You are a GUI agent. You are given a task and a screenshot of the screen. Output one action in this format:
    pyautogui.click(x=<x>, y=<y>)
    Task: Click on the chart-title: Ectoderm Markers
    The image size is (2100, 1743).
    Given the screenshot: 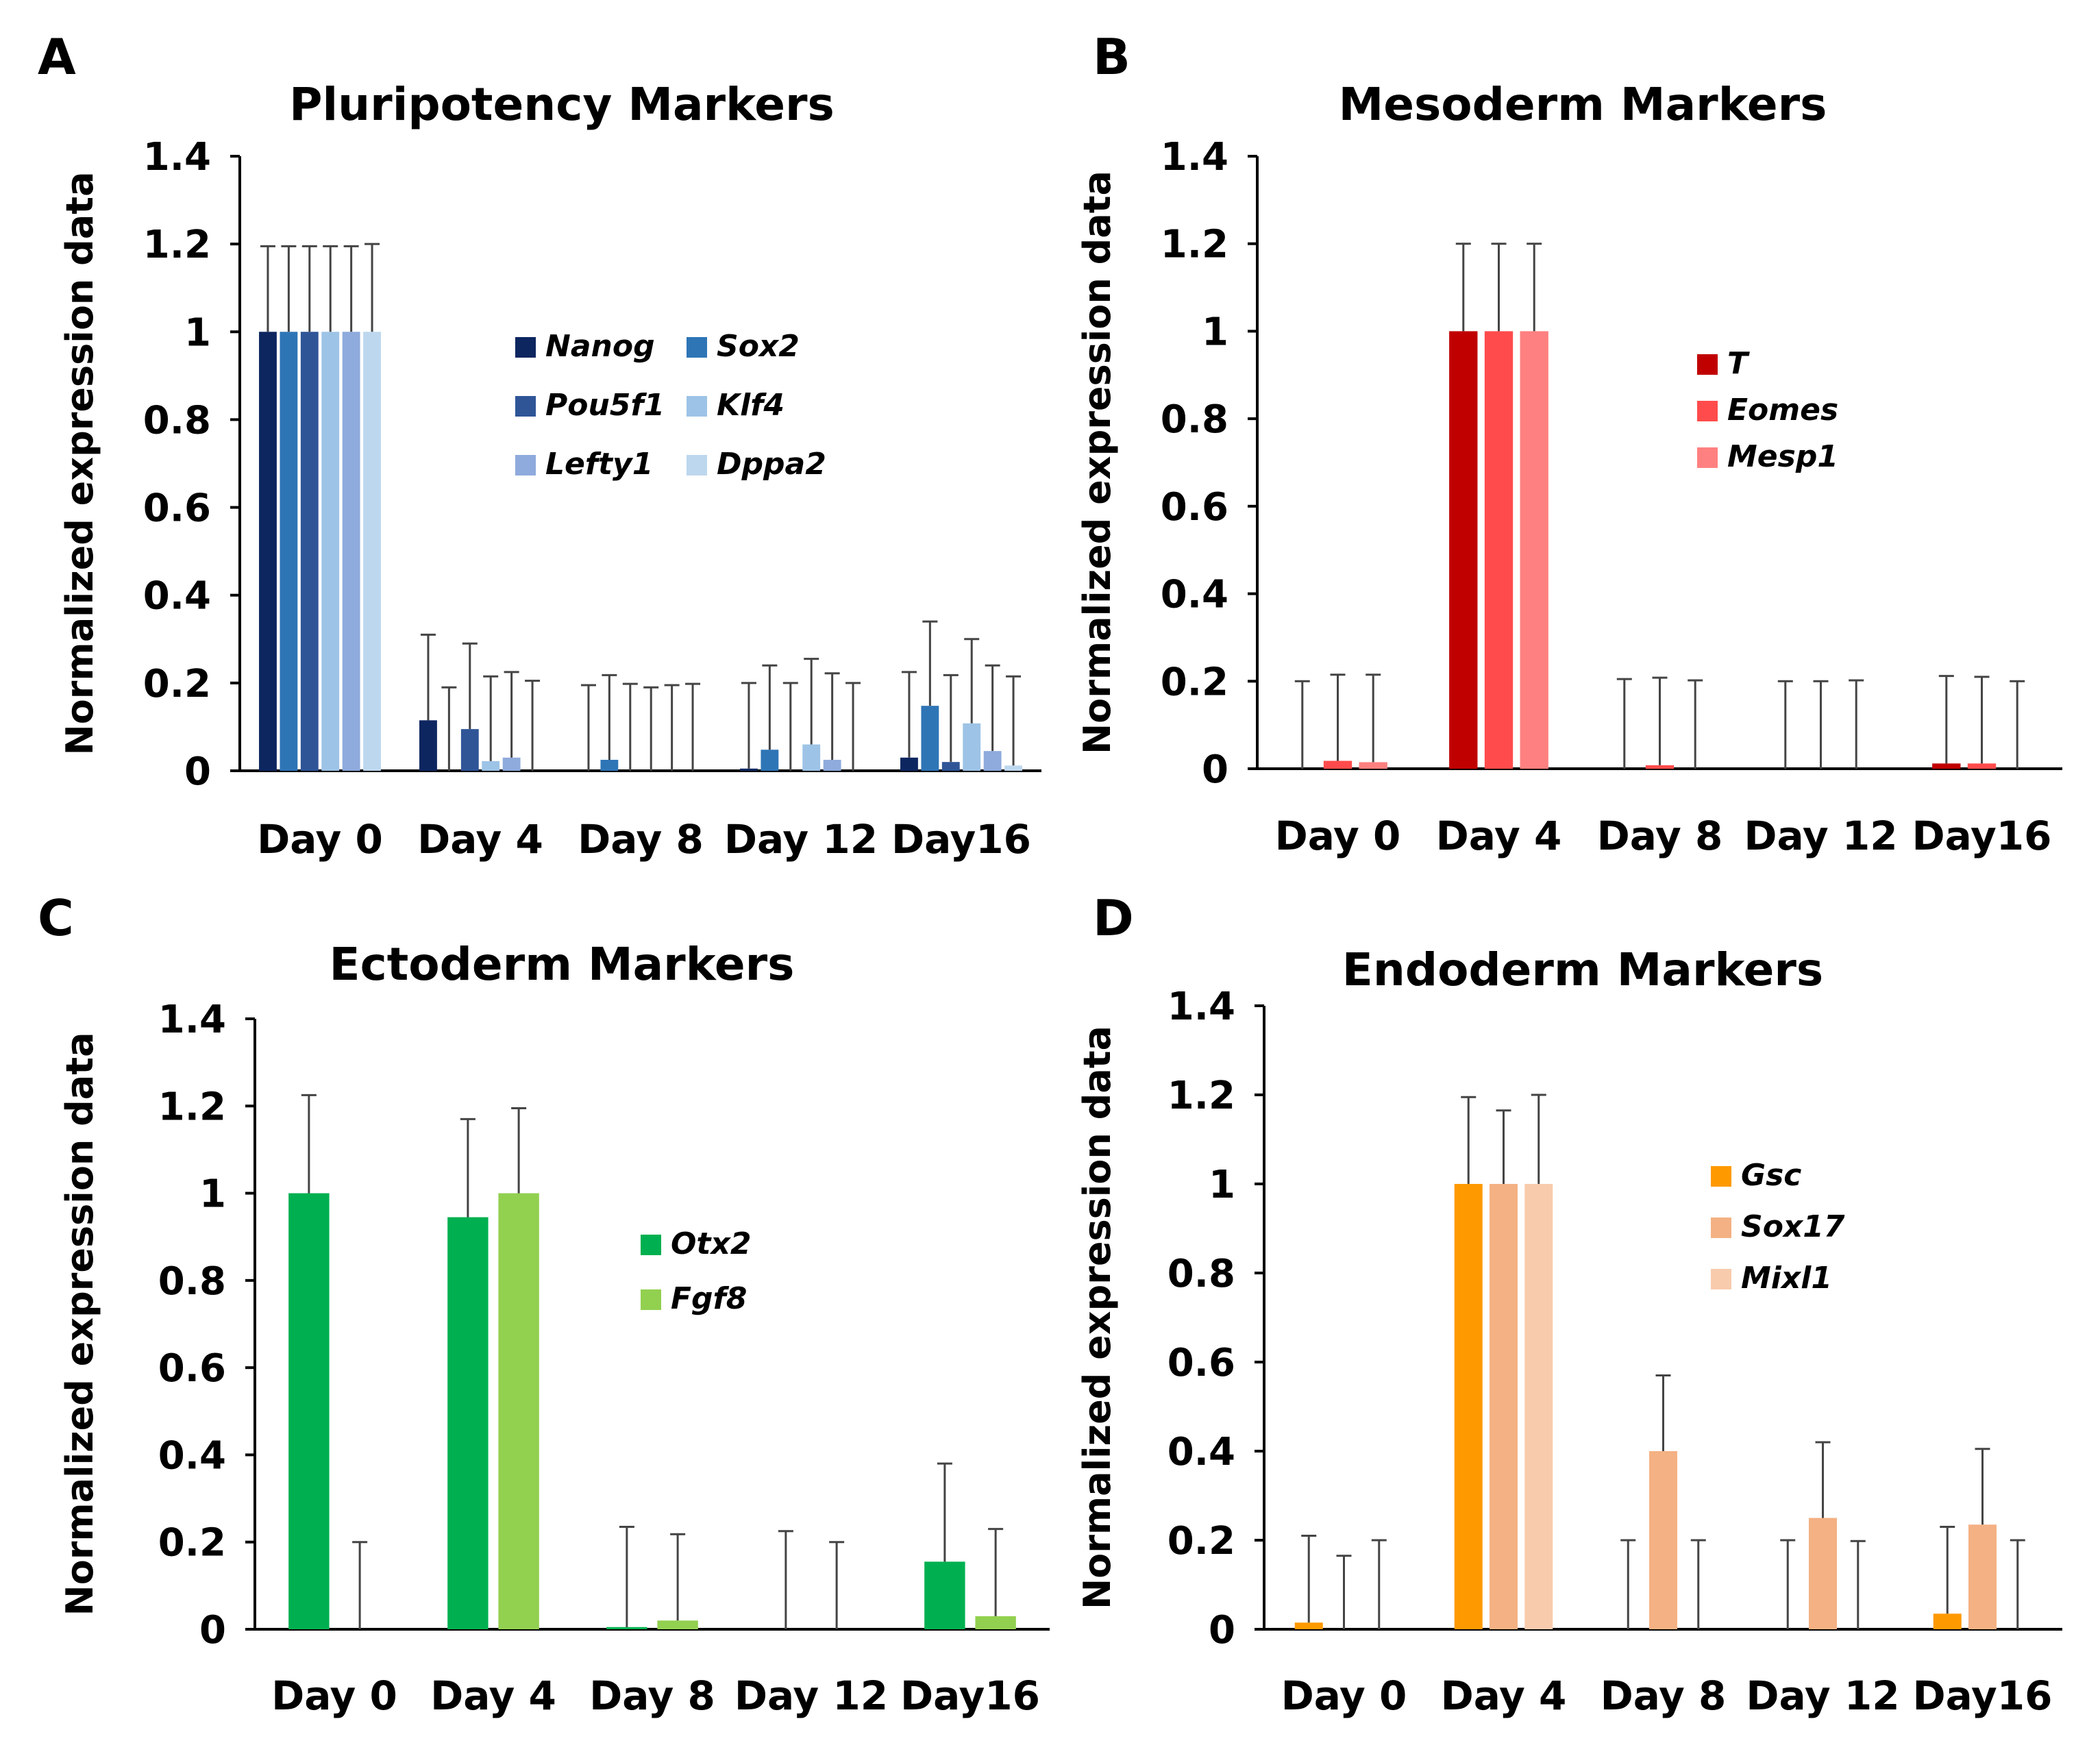 What is the action you would take?
    pyautogui.click(x=562, y=964)
    